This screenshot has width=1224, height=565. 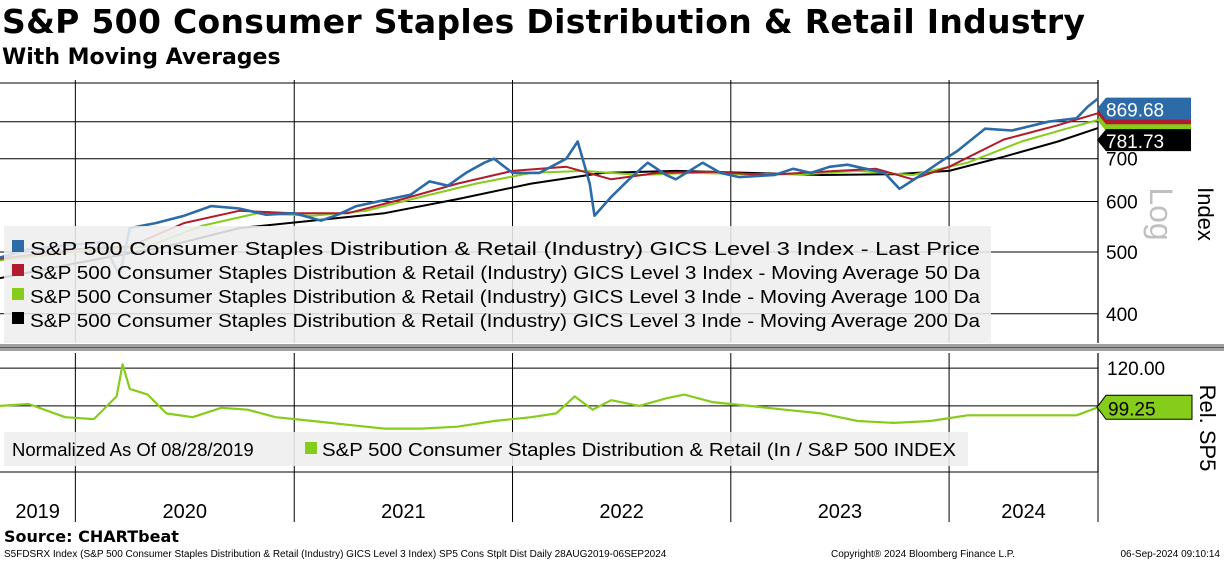 What do you see at coordinates (141, 57) in the screenshot?
I see `chart-subtitle: With Moving Averages` at bounding box center [141, 57].